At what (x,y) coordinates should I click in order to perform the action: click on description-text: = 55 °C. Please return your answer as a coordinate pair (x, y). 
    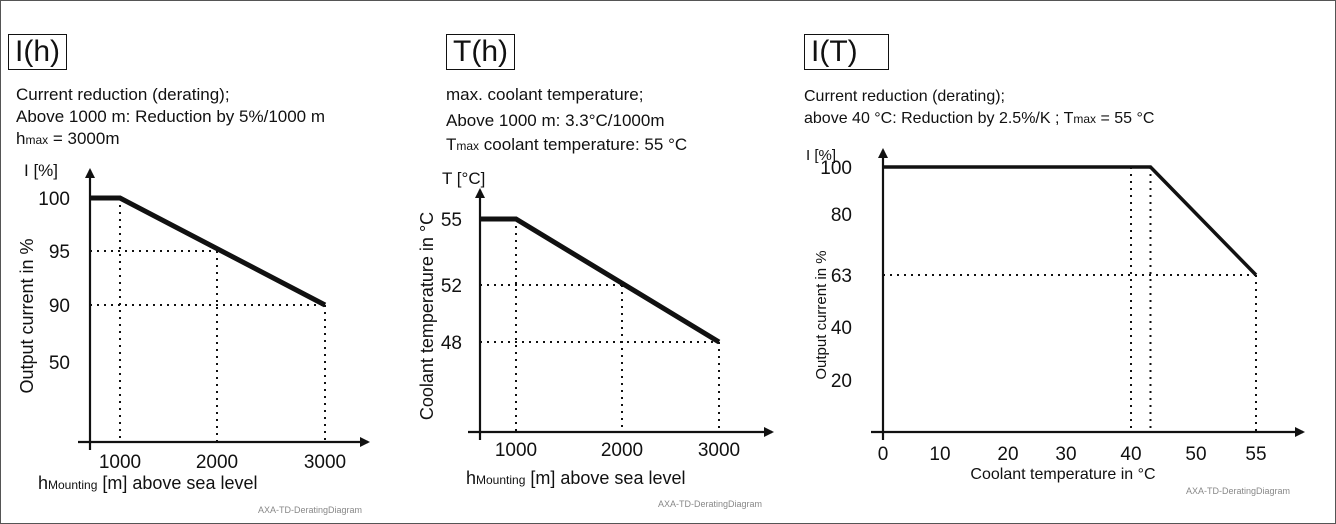
    Looking at the image, I should click on (1125, 118).